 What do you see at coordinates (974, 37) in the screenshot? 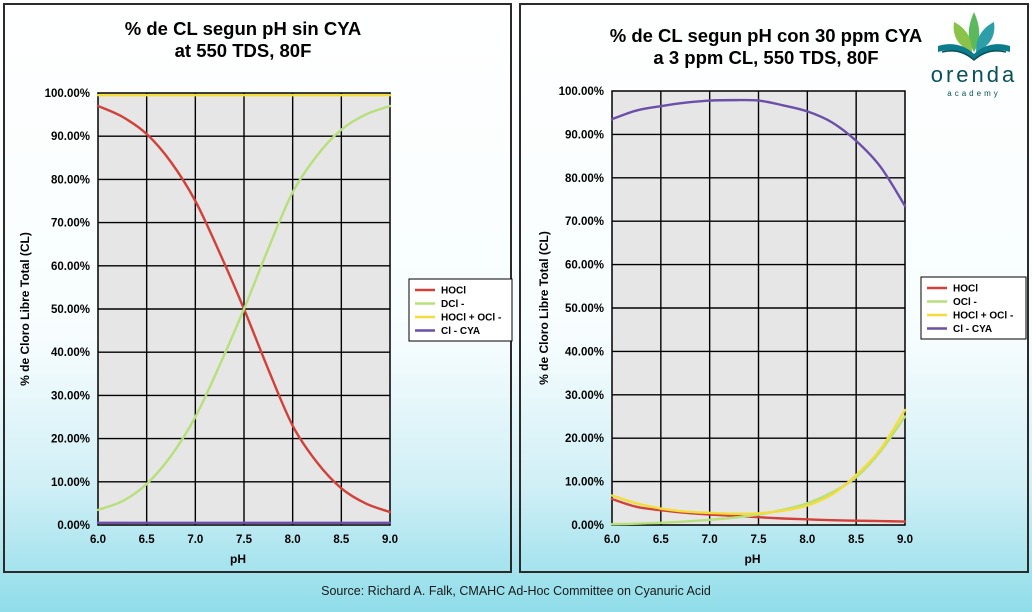
I see `book-leaves-icon` at bounding box center [974, 37].